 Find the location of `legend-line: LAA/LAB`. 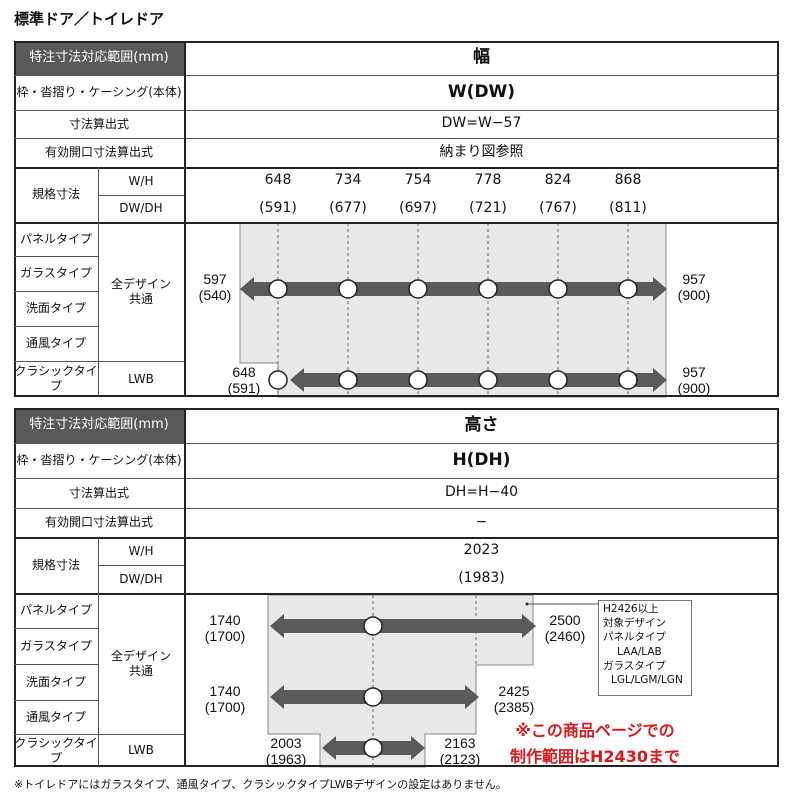

legend-line: LAA/LAB is located at coordinates (639, 651).